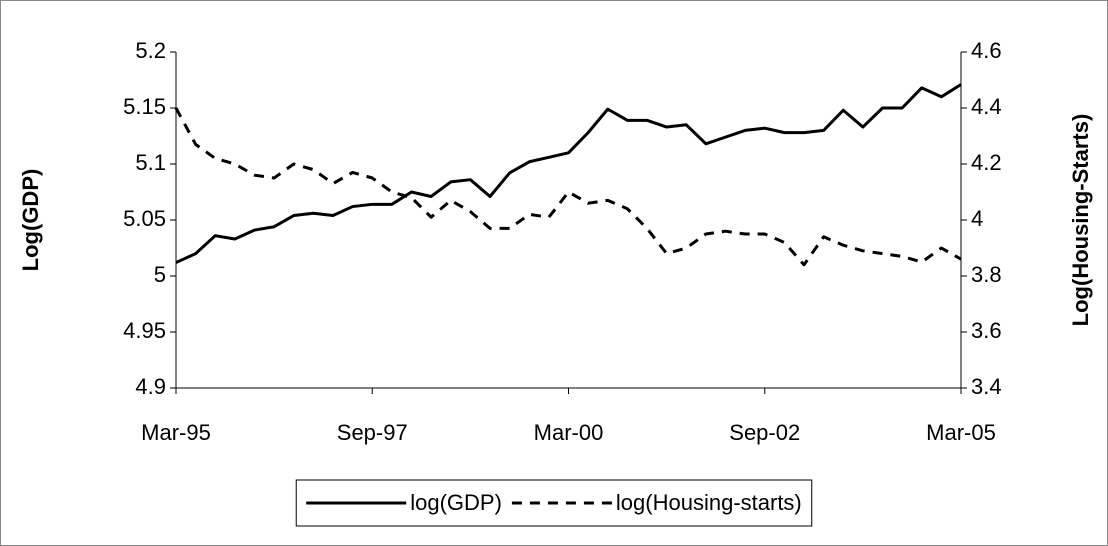 Image resolution: width=1108 pixels, height=546 pixels. What do you see at coordinates (150, 162) in the screenshot?
I see `y-tick-label: 5.1` at bounding box center [150, 162].